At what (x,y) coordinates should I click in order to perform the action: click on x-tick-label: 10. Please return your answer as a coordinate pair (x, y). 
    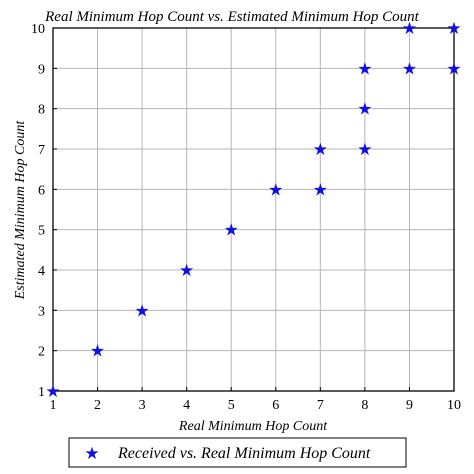
    Looking at the image, I should click on (454, 405).